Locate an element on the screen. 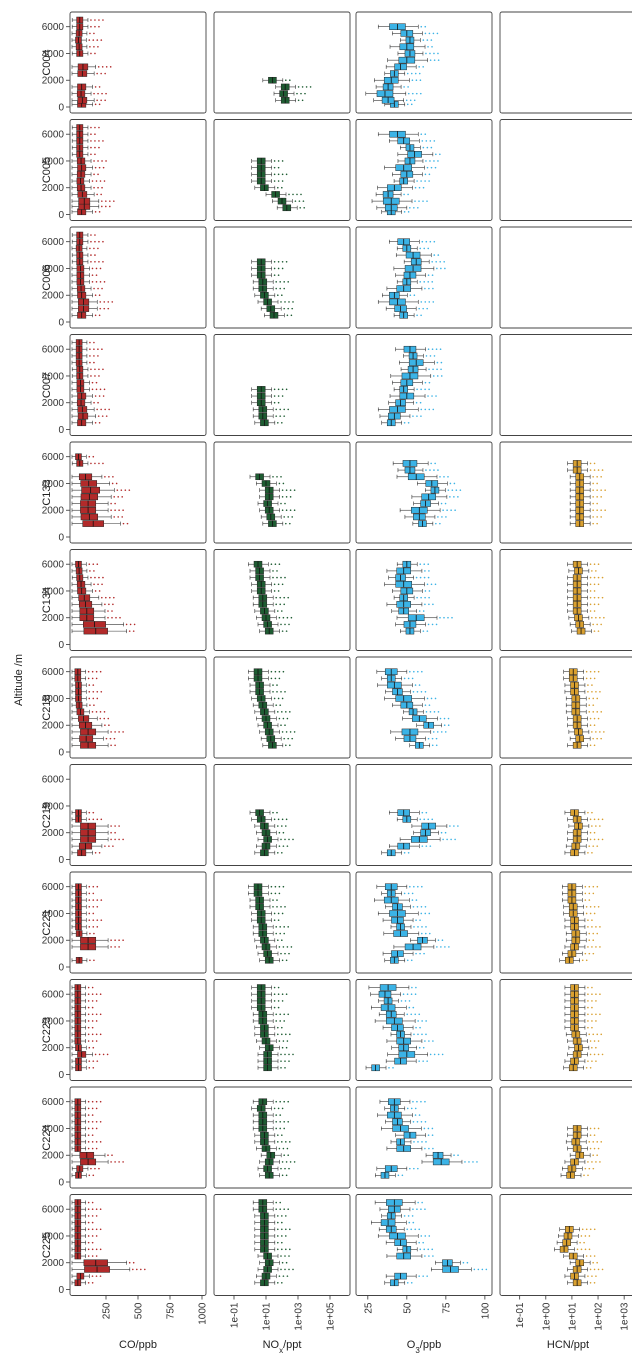 Image resolution: width=632 pixels, height=1358 pixels. y-tick-label: 6000 is located at coordinates (53, 995).